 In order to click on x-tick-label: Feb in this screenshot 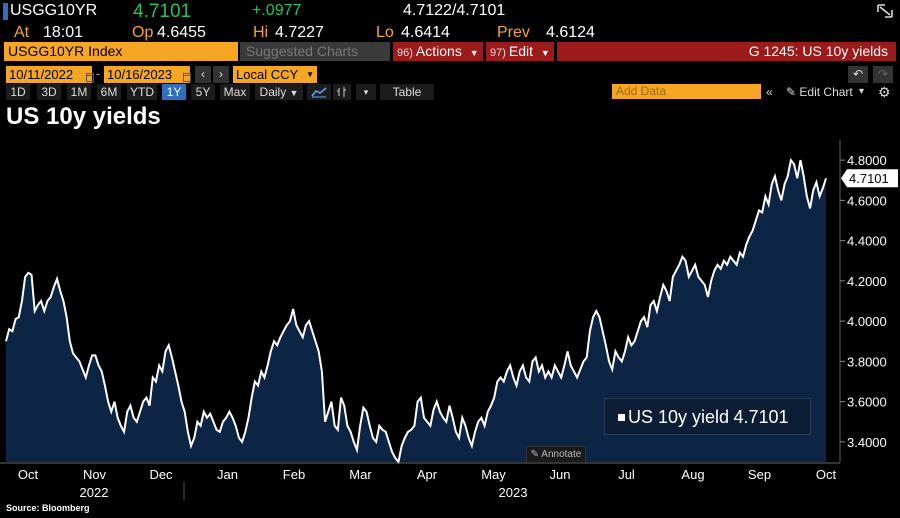, I will do `click(294, 474)`.